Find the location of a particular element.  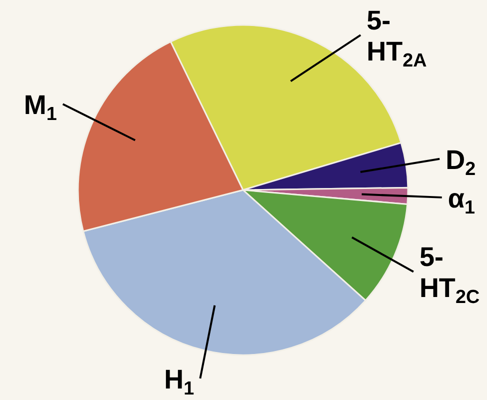

slice-label: 5-HT$_{2A}$ is located at coordinates (397, 38).